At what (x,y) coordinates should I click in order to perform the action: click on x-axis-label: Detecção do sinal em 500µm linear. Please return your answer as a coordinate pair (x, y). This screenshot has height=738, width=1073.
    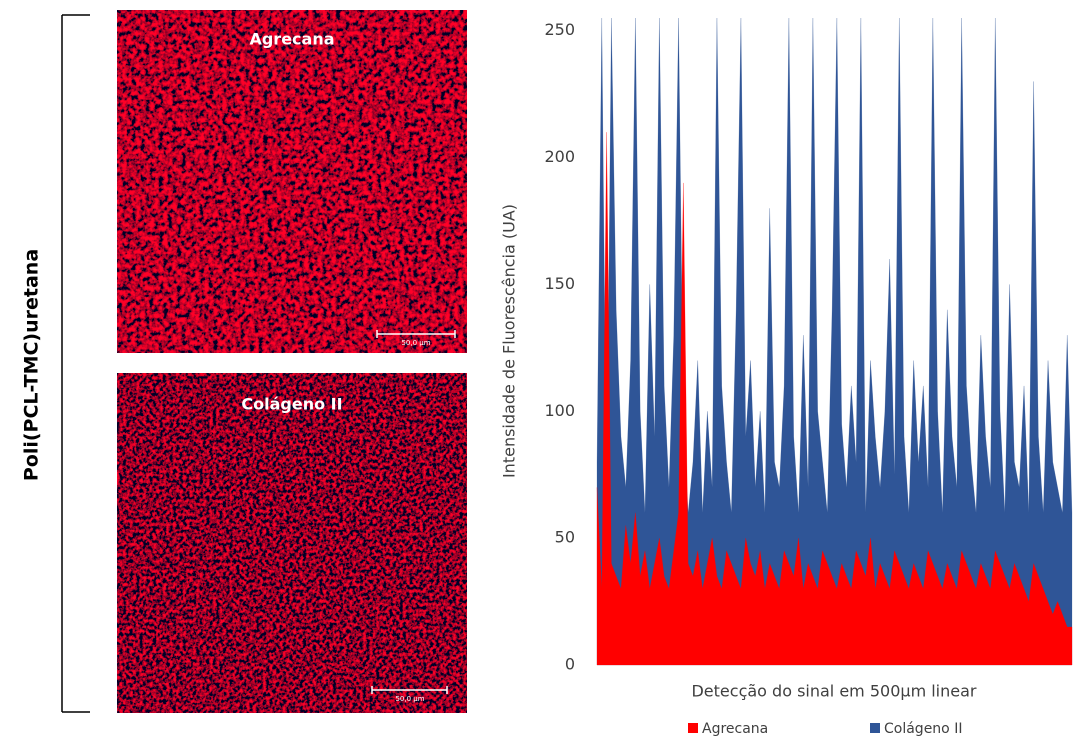
    Looking at the image, I should click on (833, 691).